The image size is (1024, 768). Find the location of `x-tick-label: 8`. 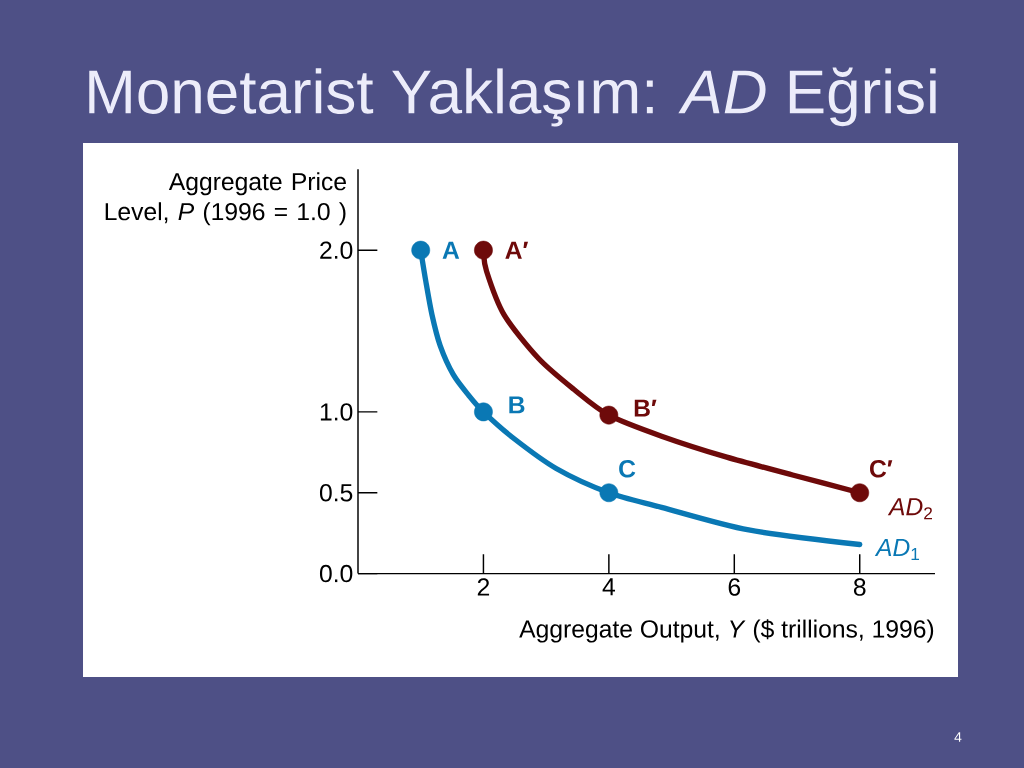

x-tick-label: 8 is located at coordinates (859, 587).